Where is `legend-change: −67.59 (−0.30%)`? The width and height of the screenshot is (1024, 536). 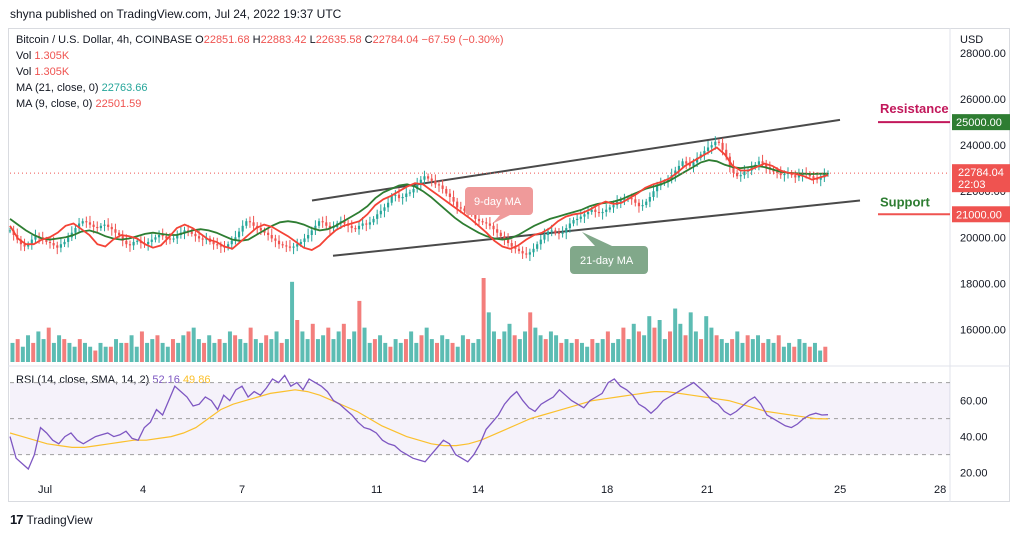 legend-change: −67.59 (−0.30%) is located at coordinates (462, 40).